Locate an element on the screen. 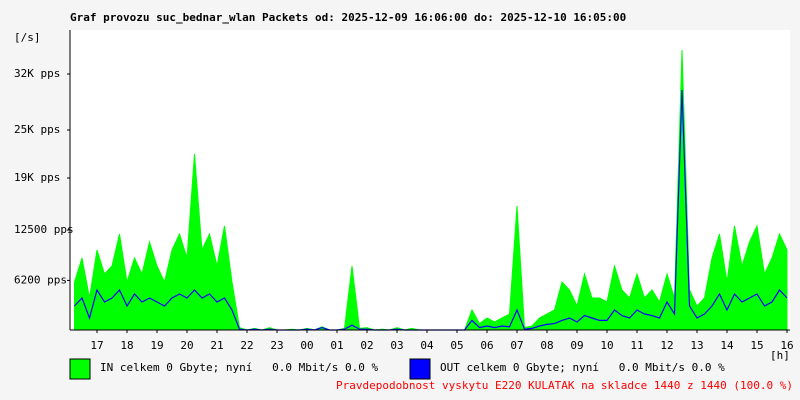 Image resolution: width=800 pixels, height=400 pixels. x-tick-label: 17 is located at coordinates (96, 345).